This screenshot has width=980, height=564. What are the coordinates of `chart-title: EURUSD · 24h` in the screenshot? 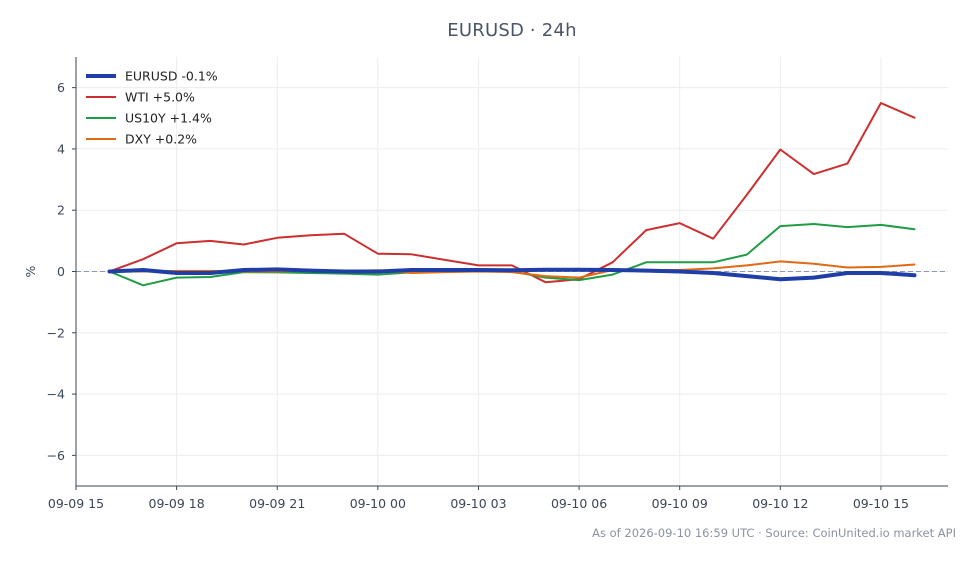 It's located at (512, 30).